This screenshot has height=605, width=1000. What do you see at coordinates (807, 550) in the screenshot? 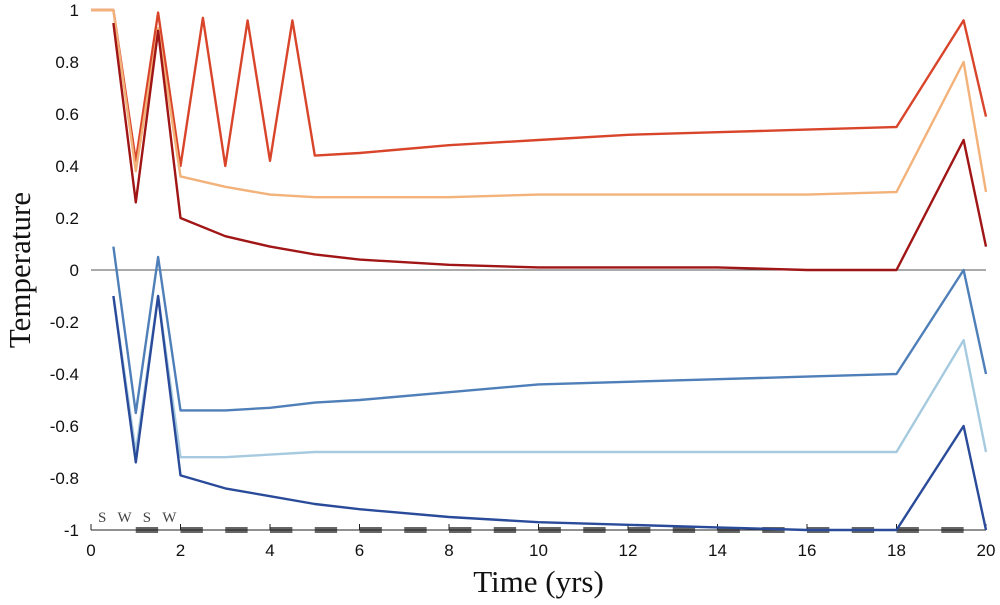
I see `x-tick-label: 16` at bounding box center [807, 550].